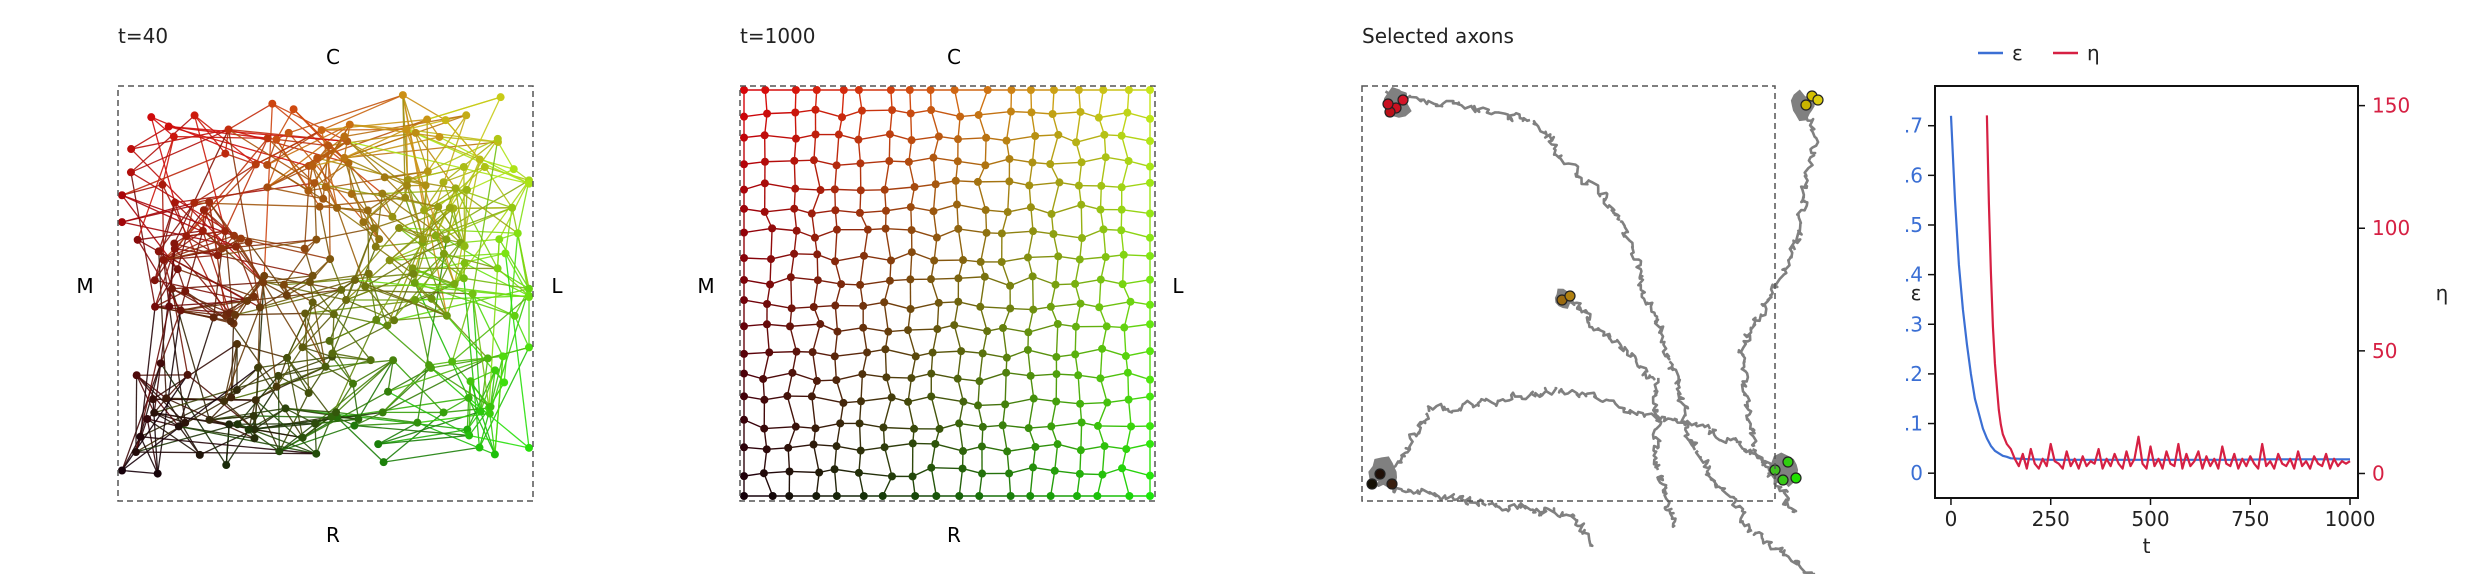 This screenshot has width=2480, height=574. What do you see at coordinates (954, 57) in the screenshot?
I see `label-top: C` at bounding box center [954, 57].